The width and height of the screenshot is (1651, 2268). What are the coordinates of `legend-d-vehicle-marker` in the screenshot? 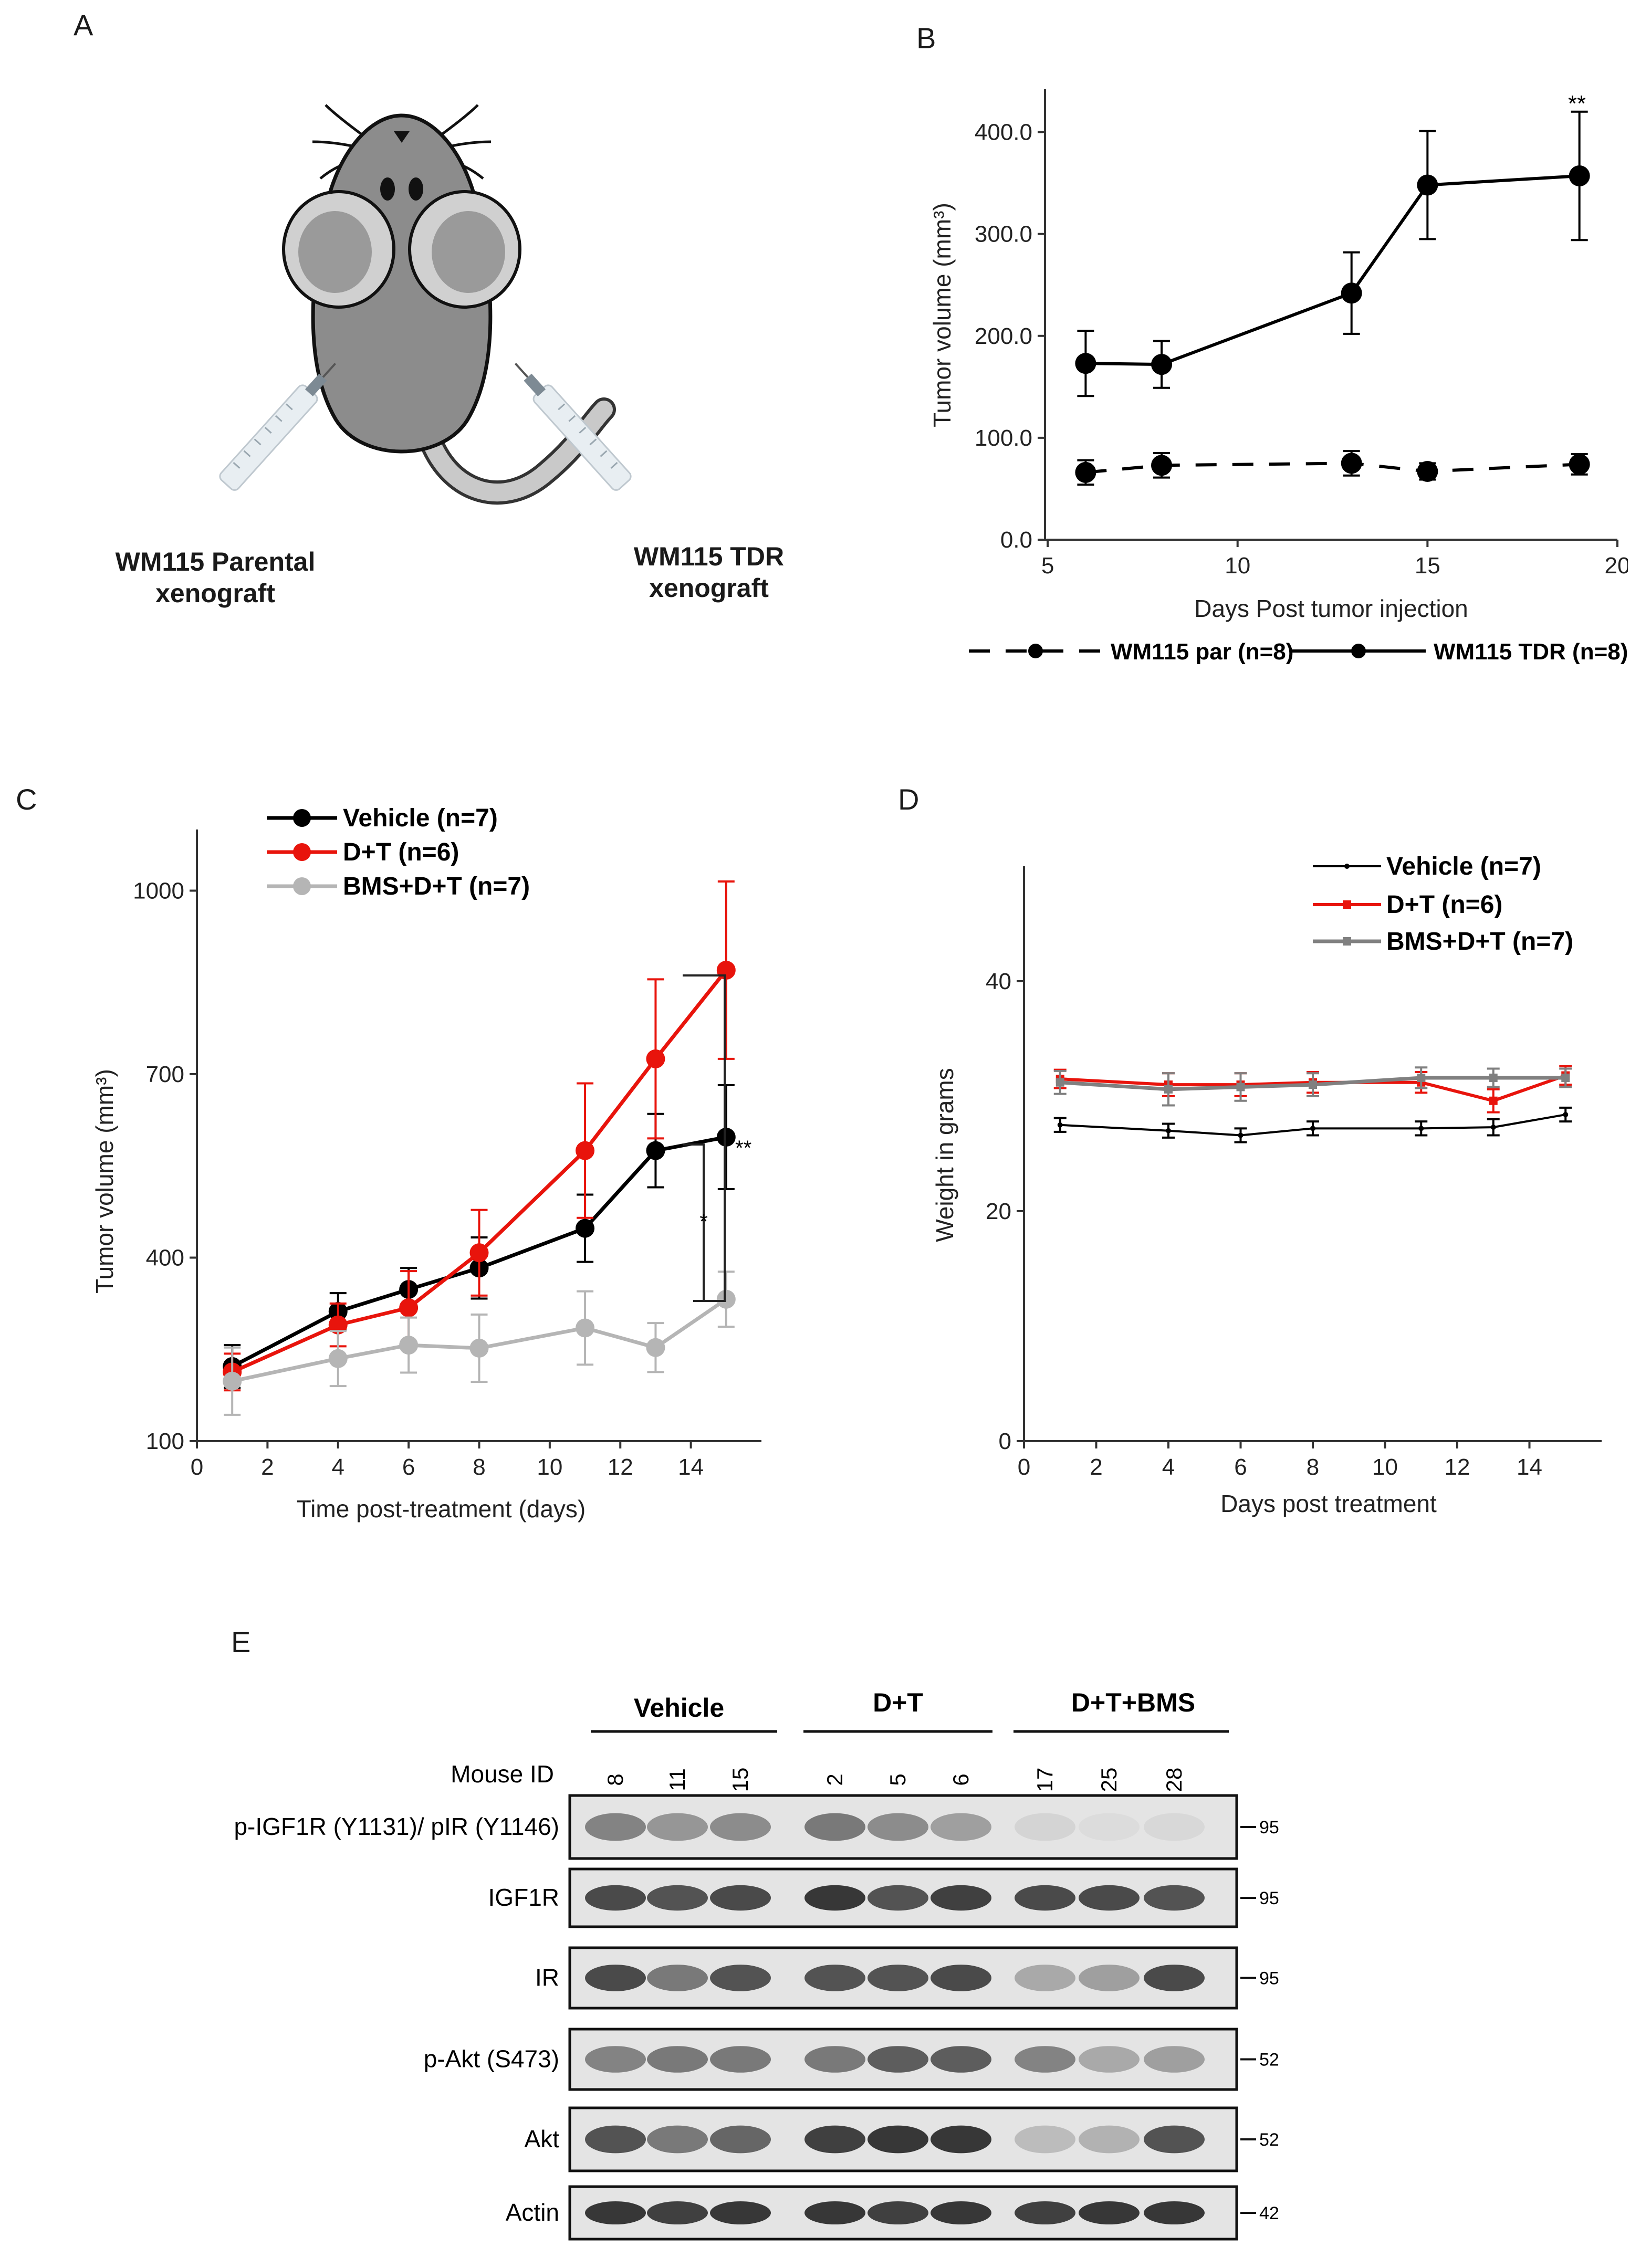 It's located at (1347, 866).